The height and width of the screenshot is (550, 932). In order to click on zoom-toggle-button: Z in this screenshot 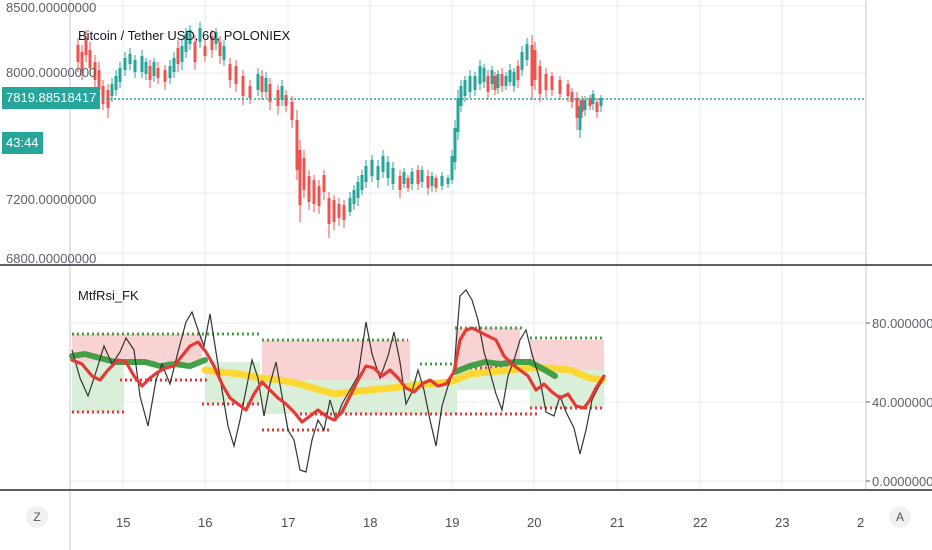, I will do `click(37, 517)`.